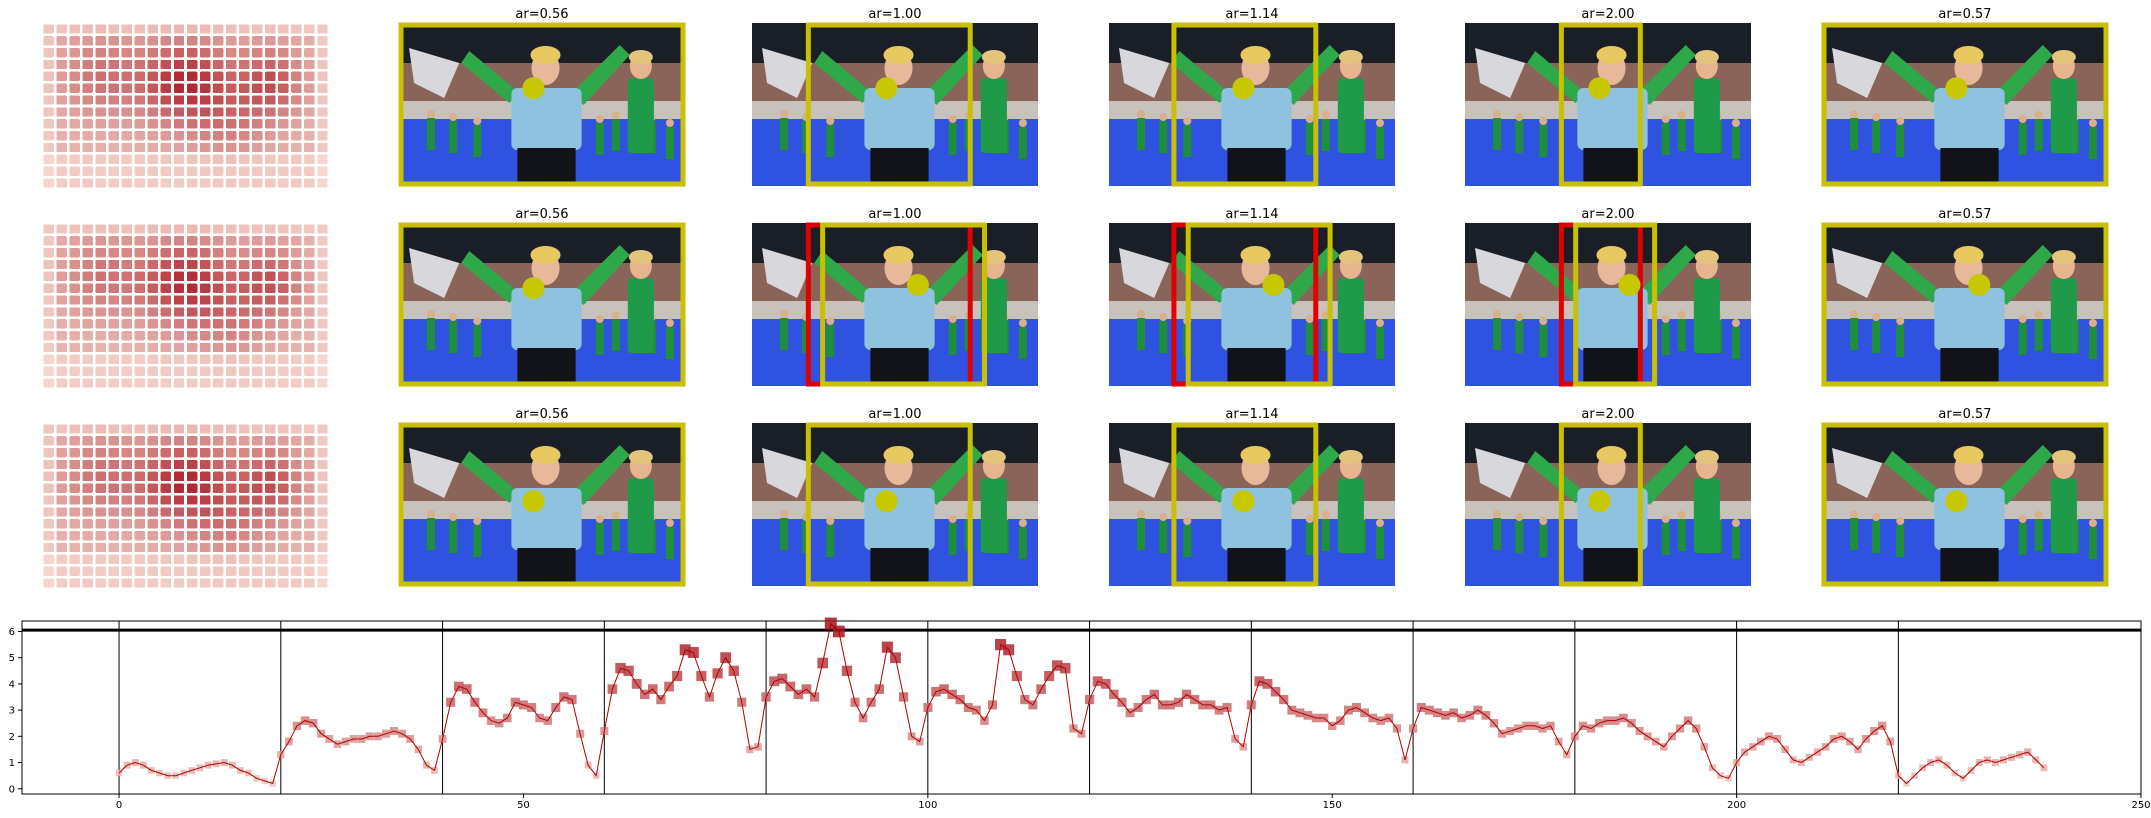  I want to click on focus-dot-icon, so click(1956, 88).